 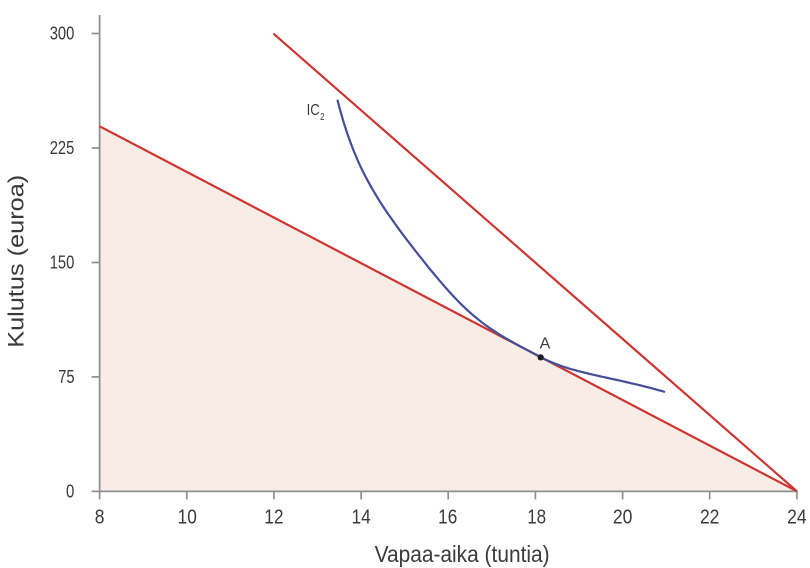 I want to click on svg-text: 22, so click(x=710, y=516).